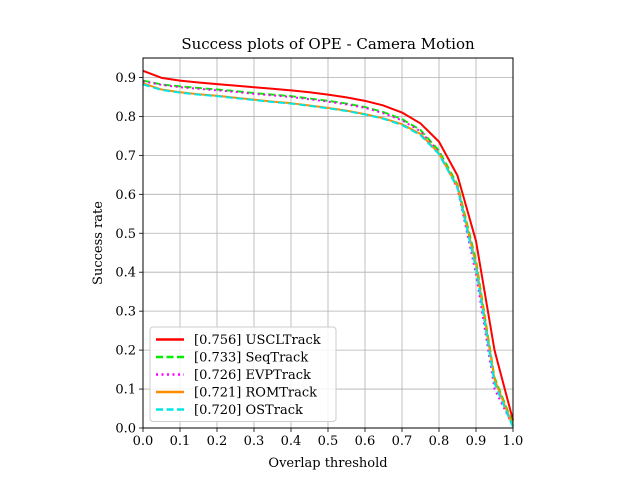 This screenshot has height=480, width=640. I want to click on y-tick-label: 0.0, so click(125, 429).